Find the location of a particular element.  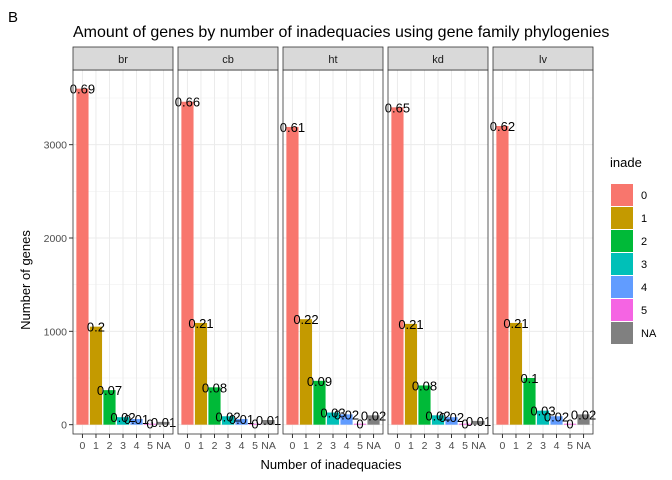

legend-label: 1 is located at coordinates (644, 219).